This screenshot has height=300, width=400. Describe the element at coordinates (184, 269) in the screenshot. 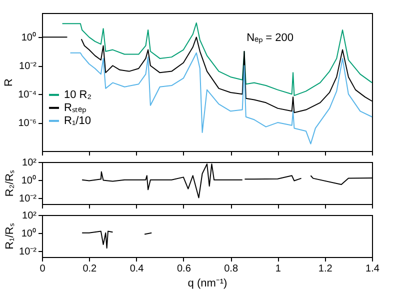

I see `x-tick-label: 0.6` at that location.